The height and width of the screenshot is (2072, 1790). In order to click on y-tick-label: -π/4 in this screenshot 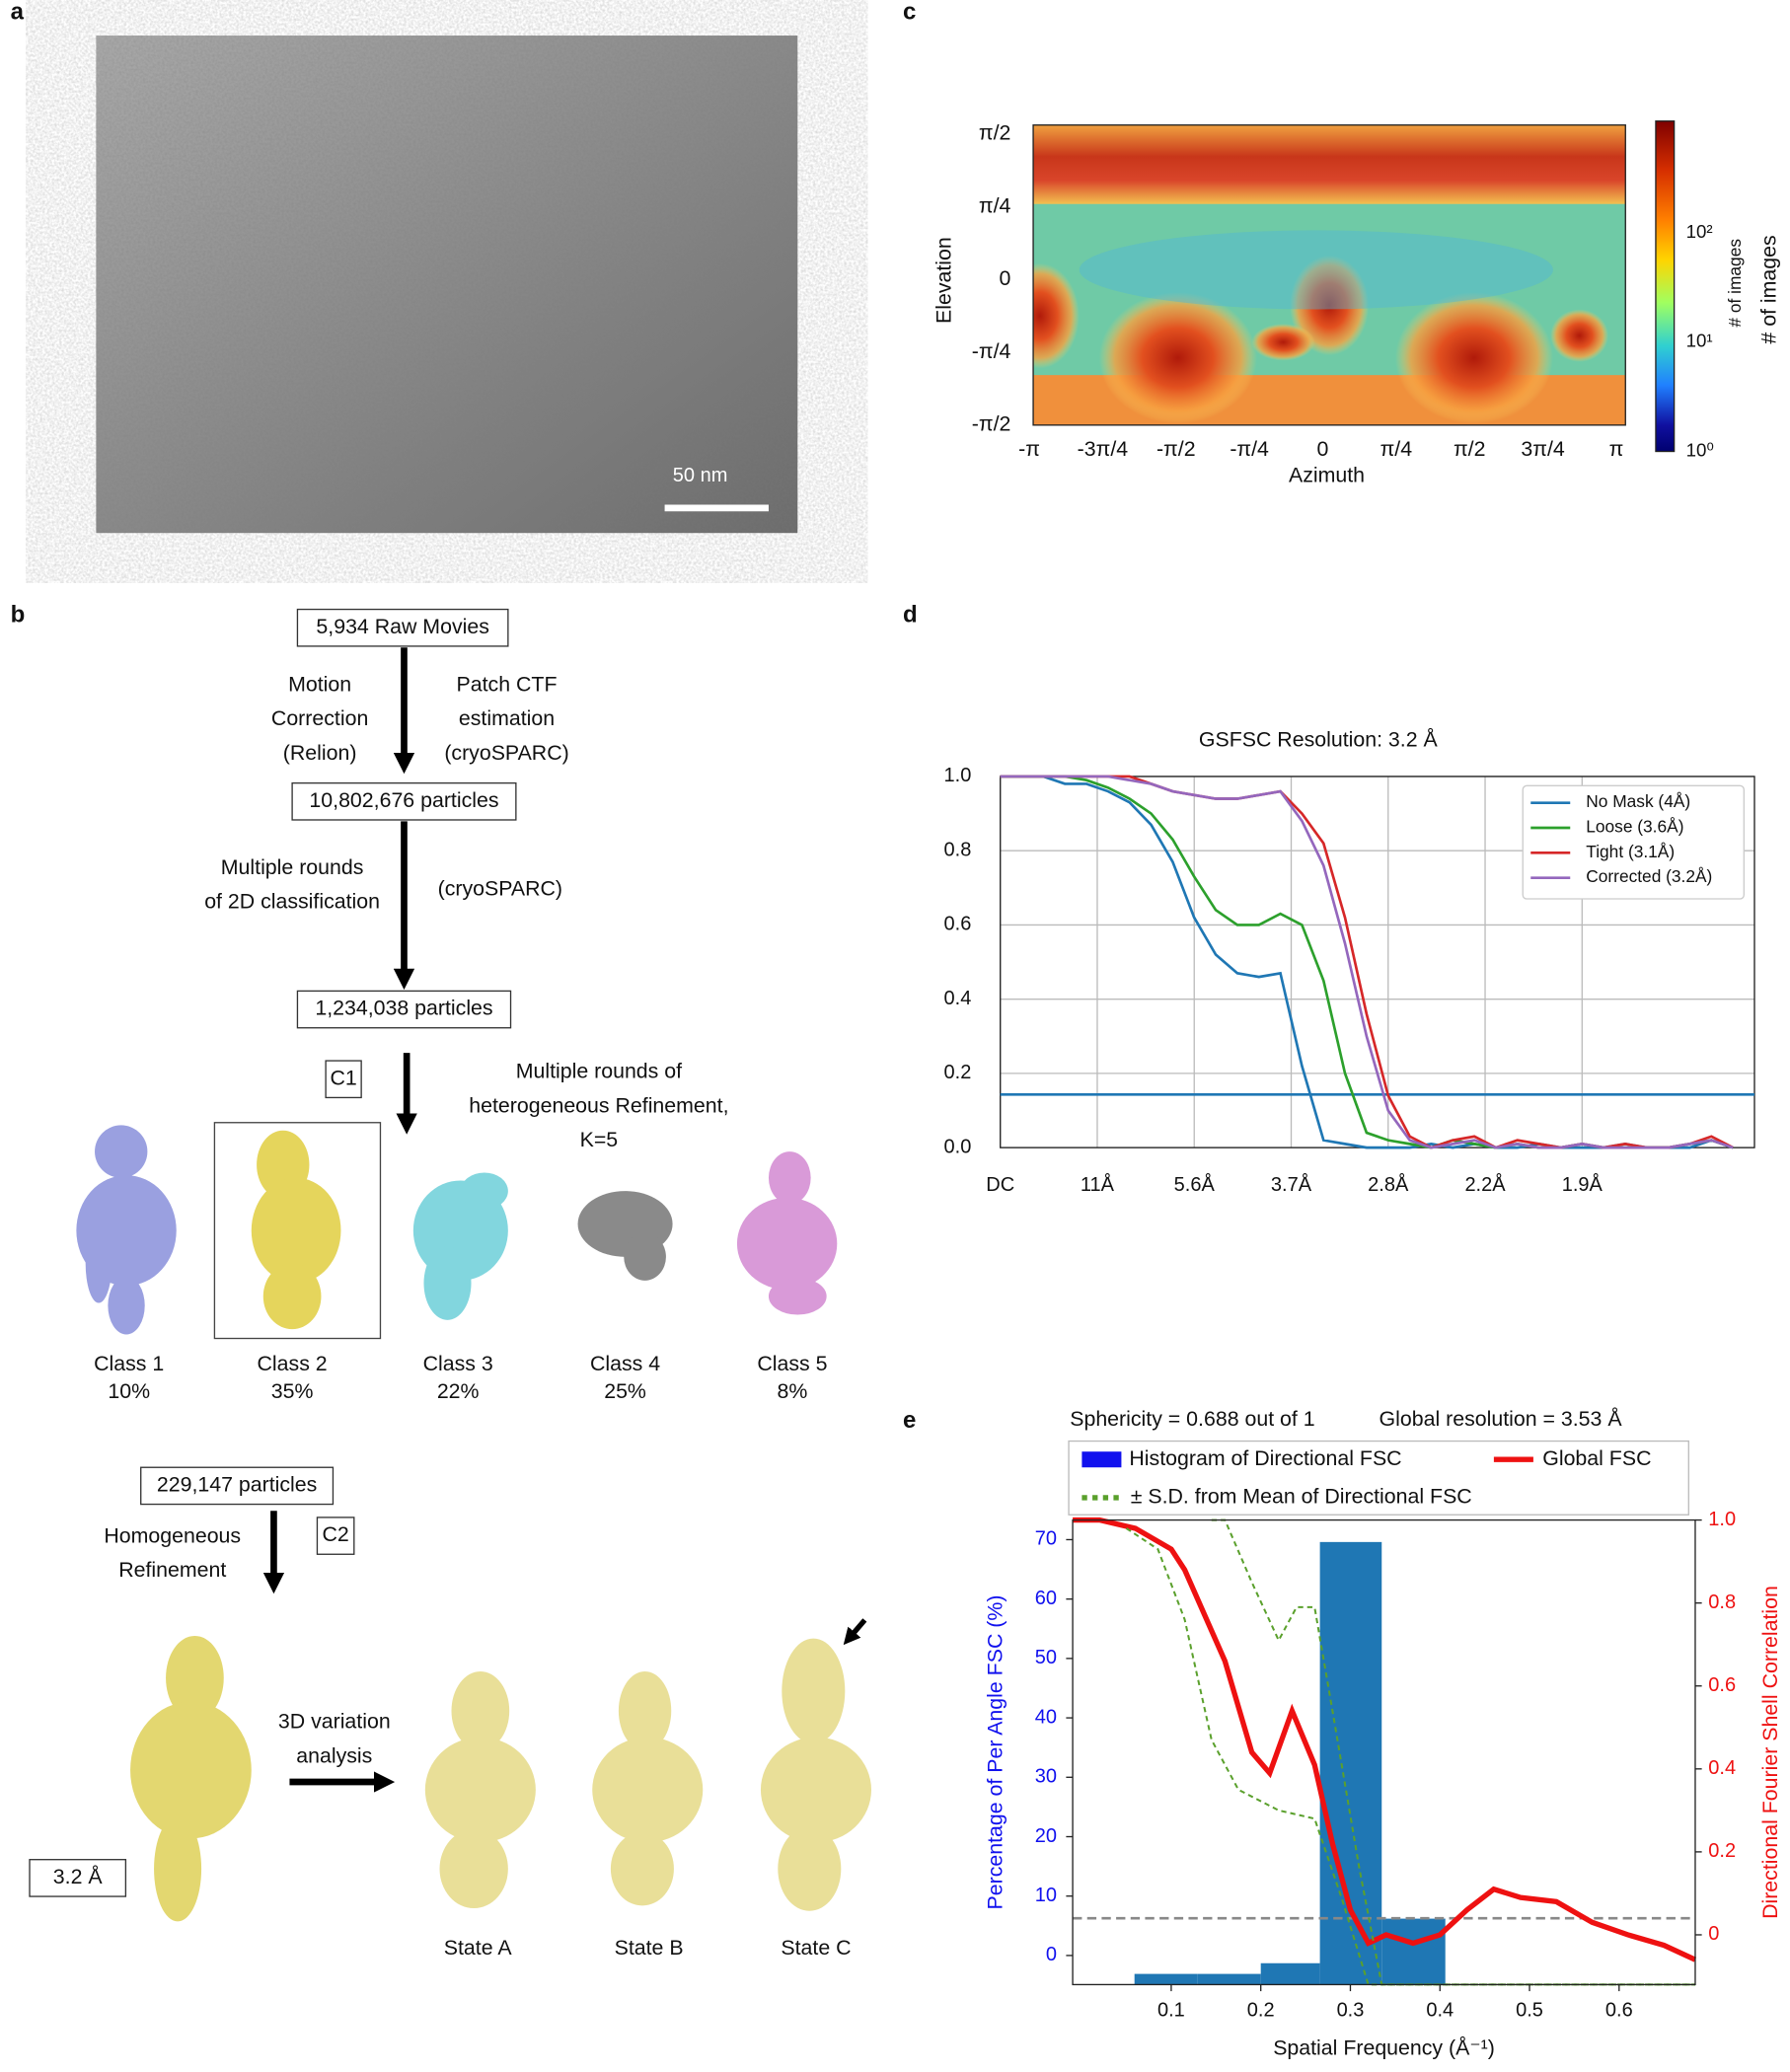, I will do `click(992, 351)`.